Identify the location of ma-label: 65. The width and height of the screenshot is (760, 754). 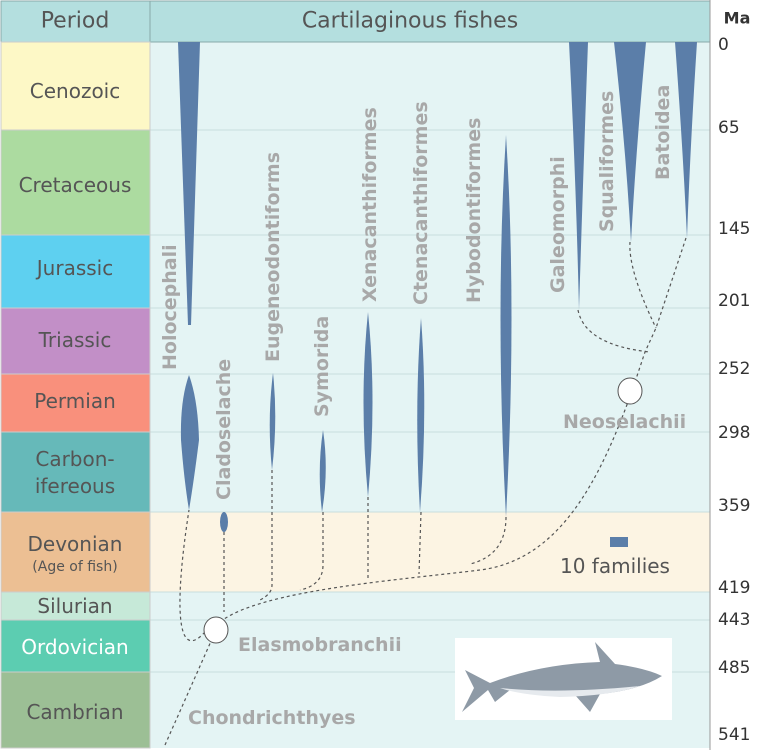
(729, 128).